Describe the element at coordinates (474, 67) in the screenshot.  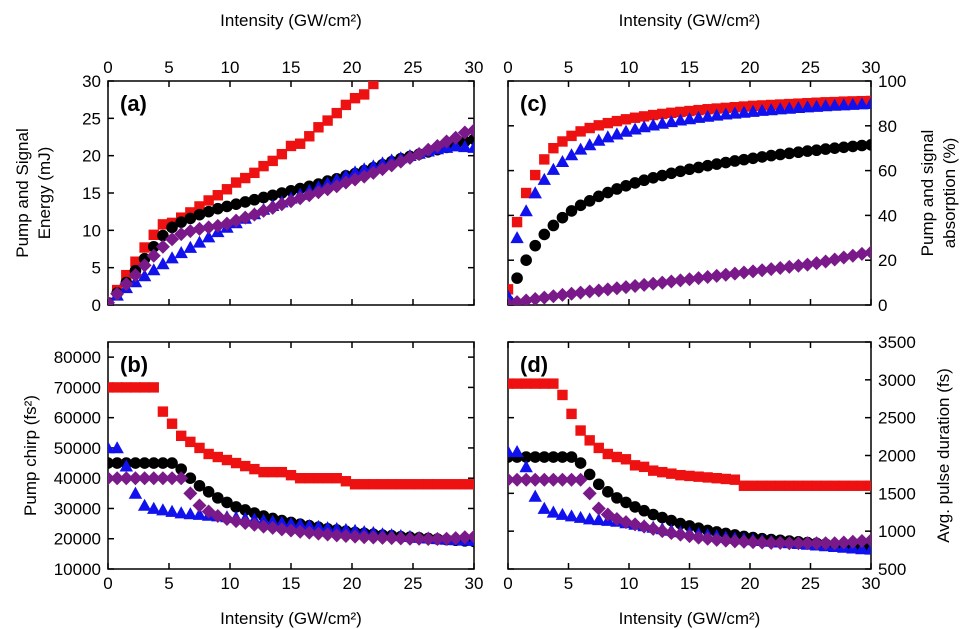
I see `x-tick-label: 30` at that location.